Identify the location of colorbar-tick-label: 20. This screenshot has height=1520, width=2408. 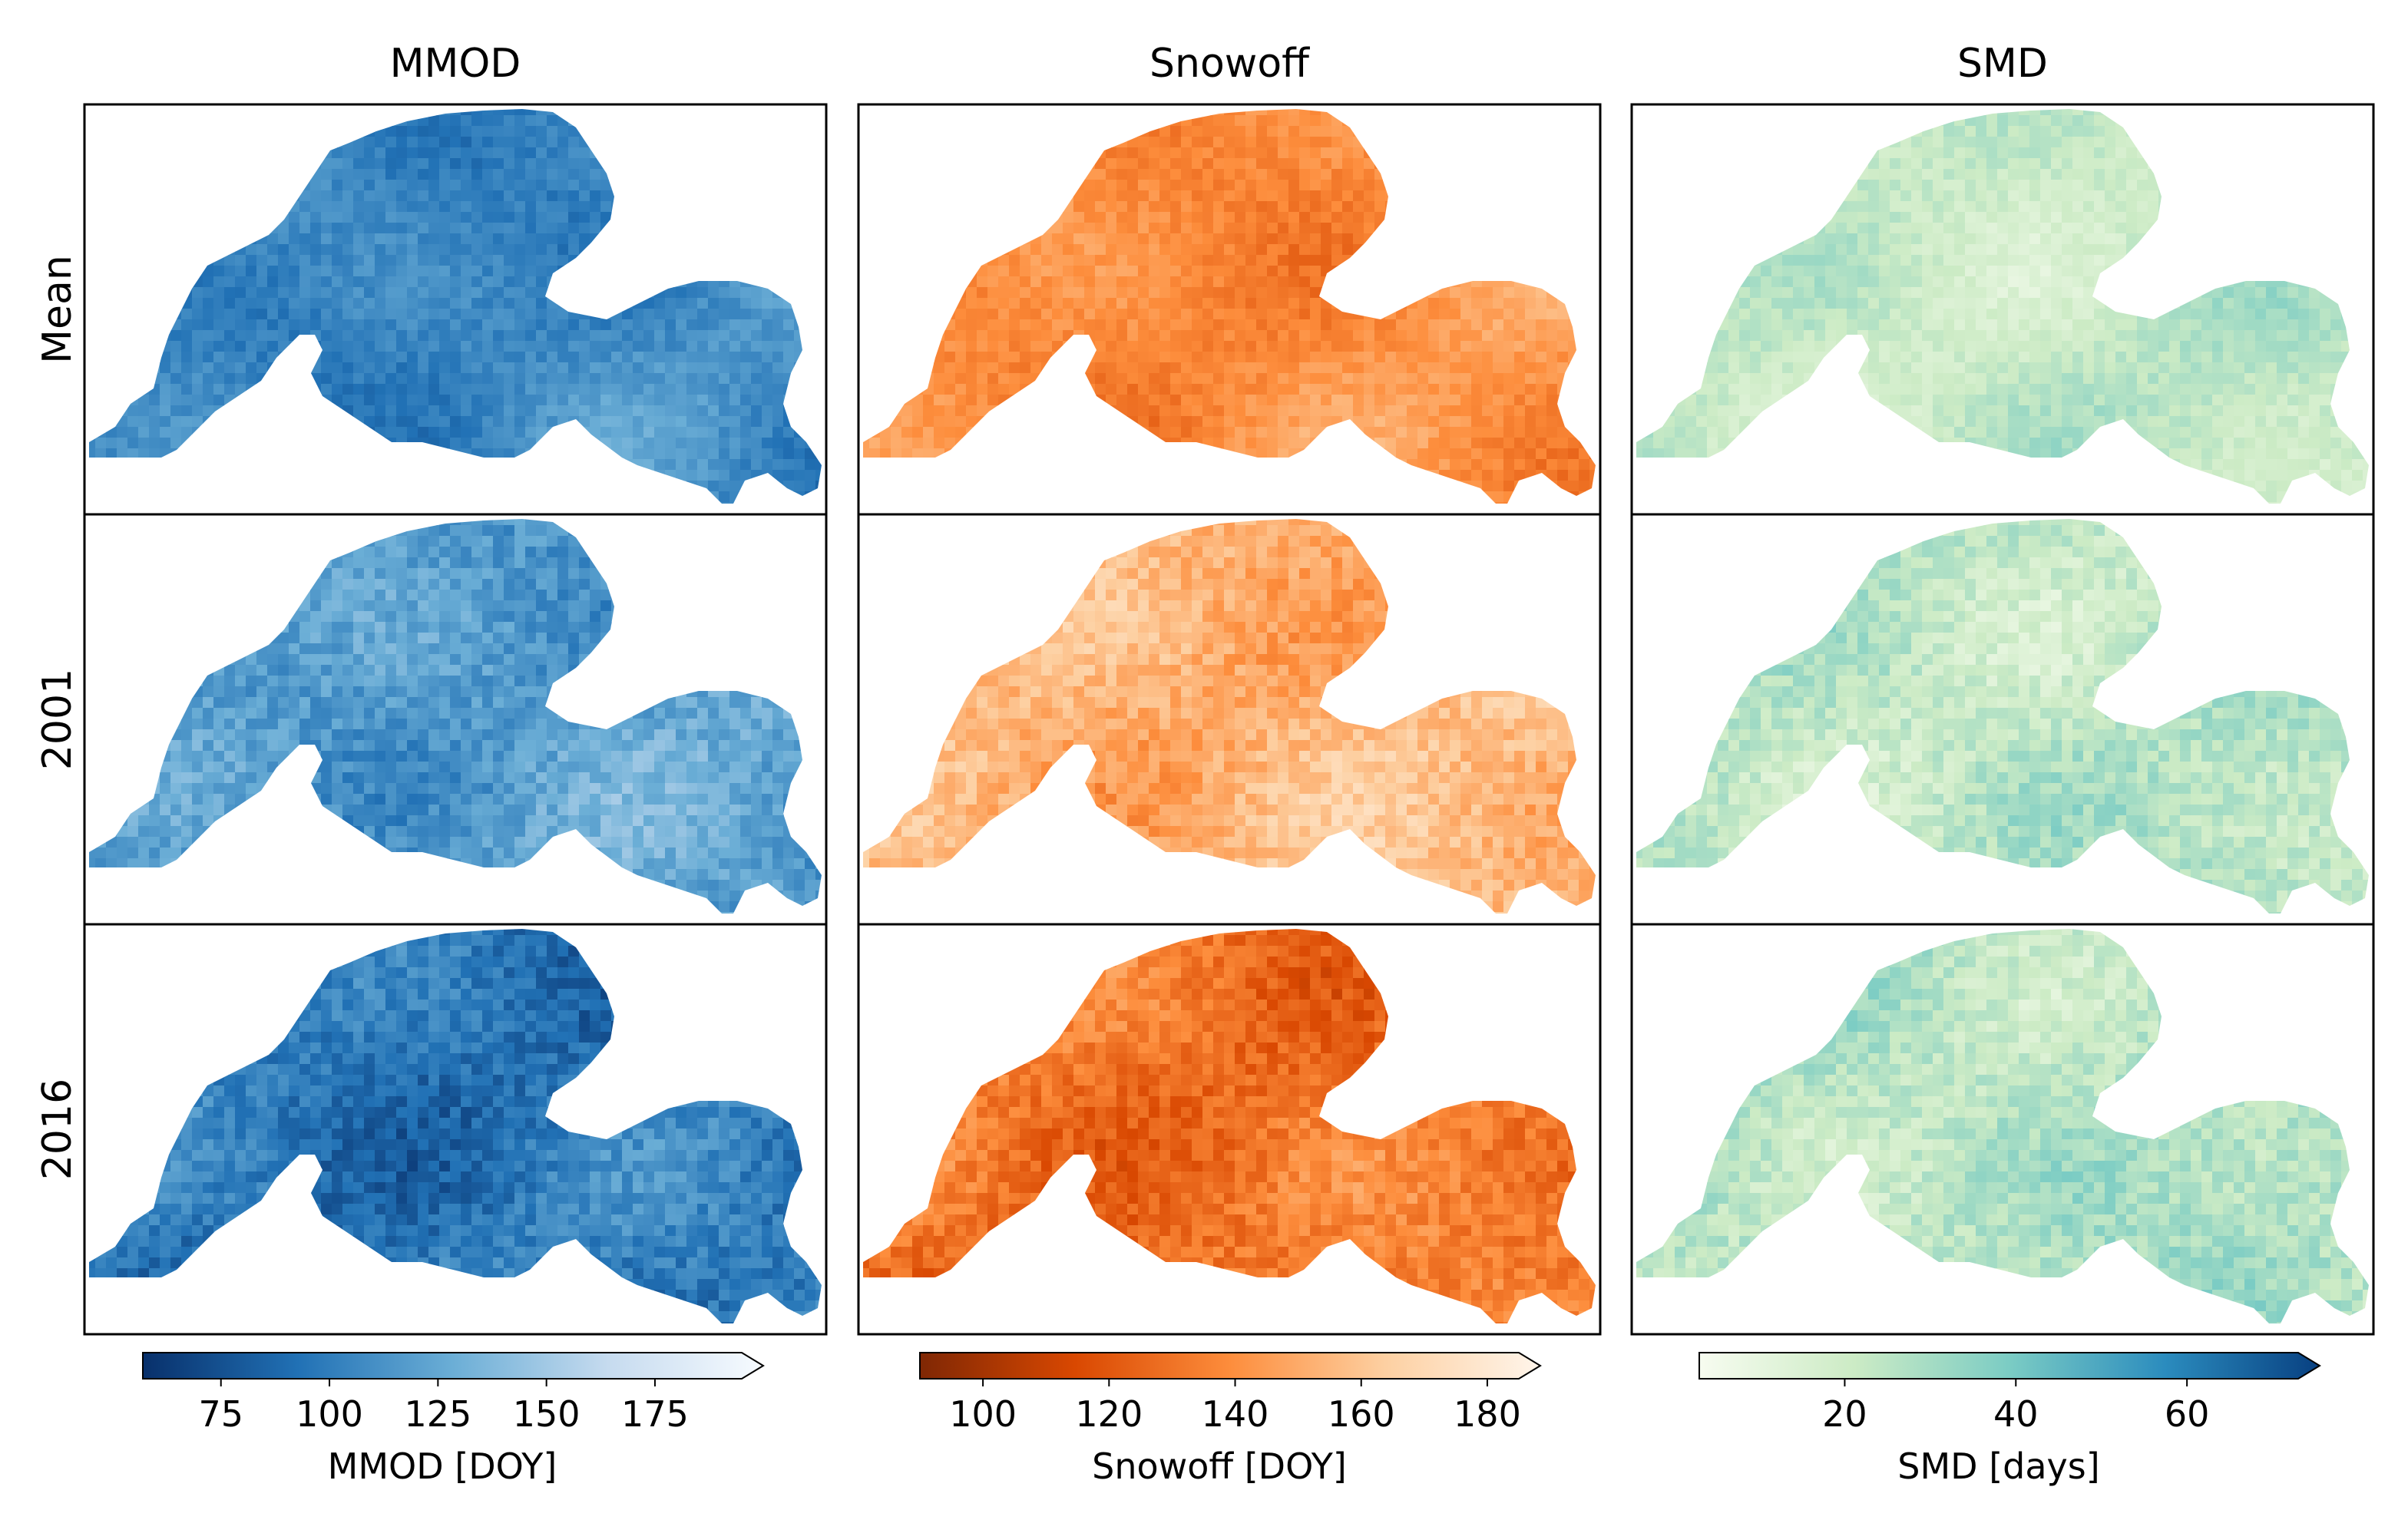
(1844, 1414).